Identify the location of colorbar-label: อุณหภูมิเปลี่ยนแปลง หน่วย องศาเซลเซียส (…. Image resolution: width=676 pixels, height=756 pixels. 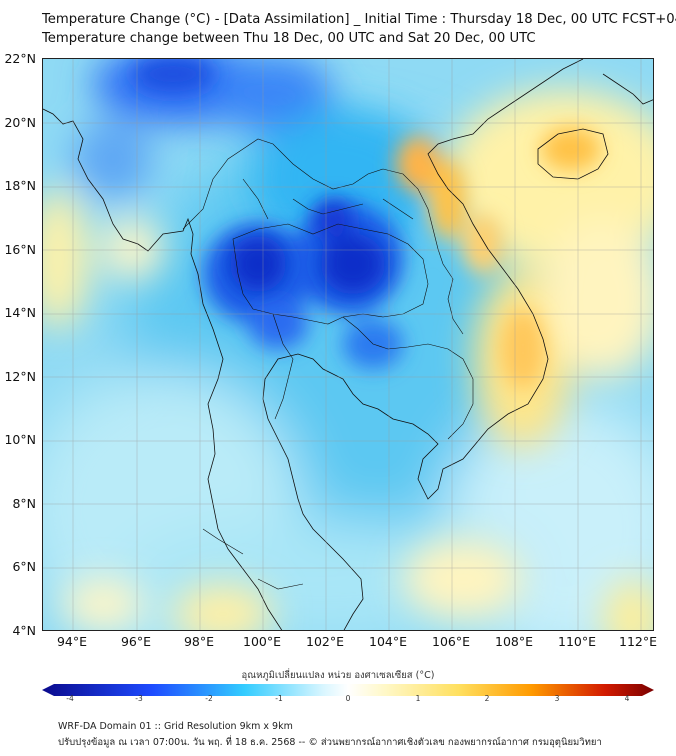
(338, 675).